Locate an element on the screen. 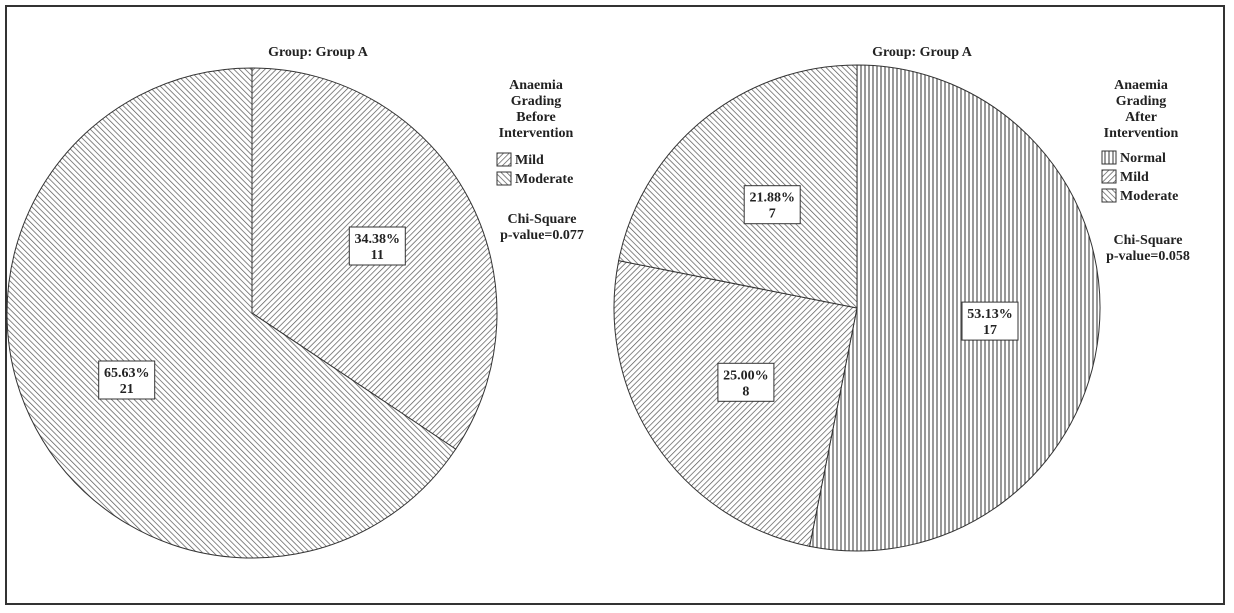 This screenshot has width=1234, height=613. slice-percent-label: 34.38% is located at coordinates (378, 239).